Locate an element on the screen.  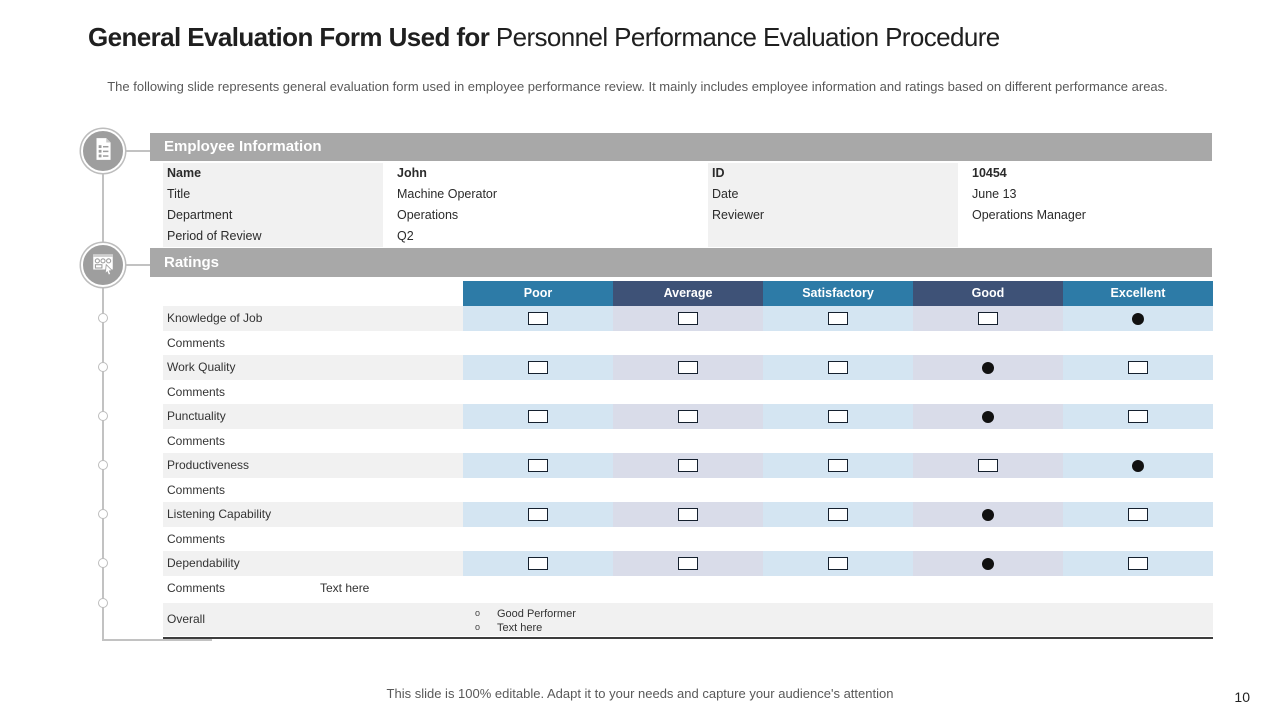
employee-field-label: Reviewer is located at coordinates (833, 215).